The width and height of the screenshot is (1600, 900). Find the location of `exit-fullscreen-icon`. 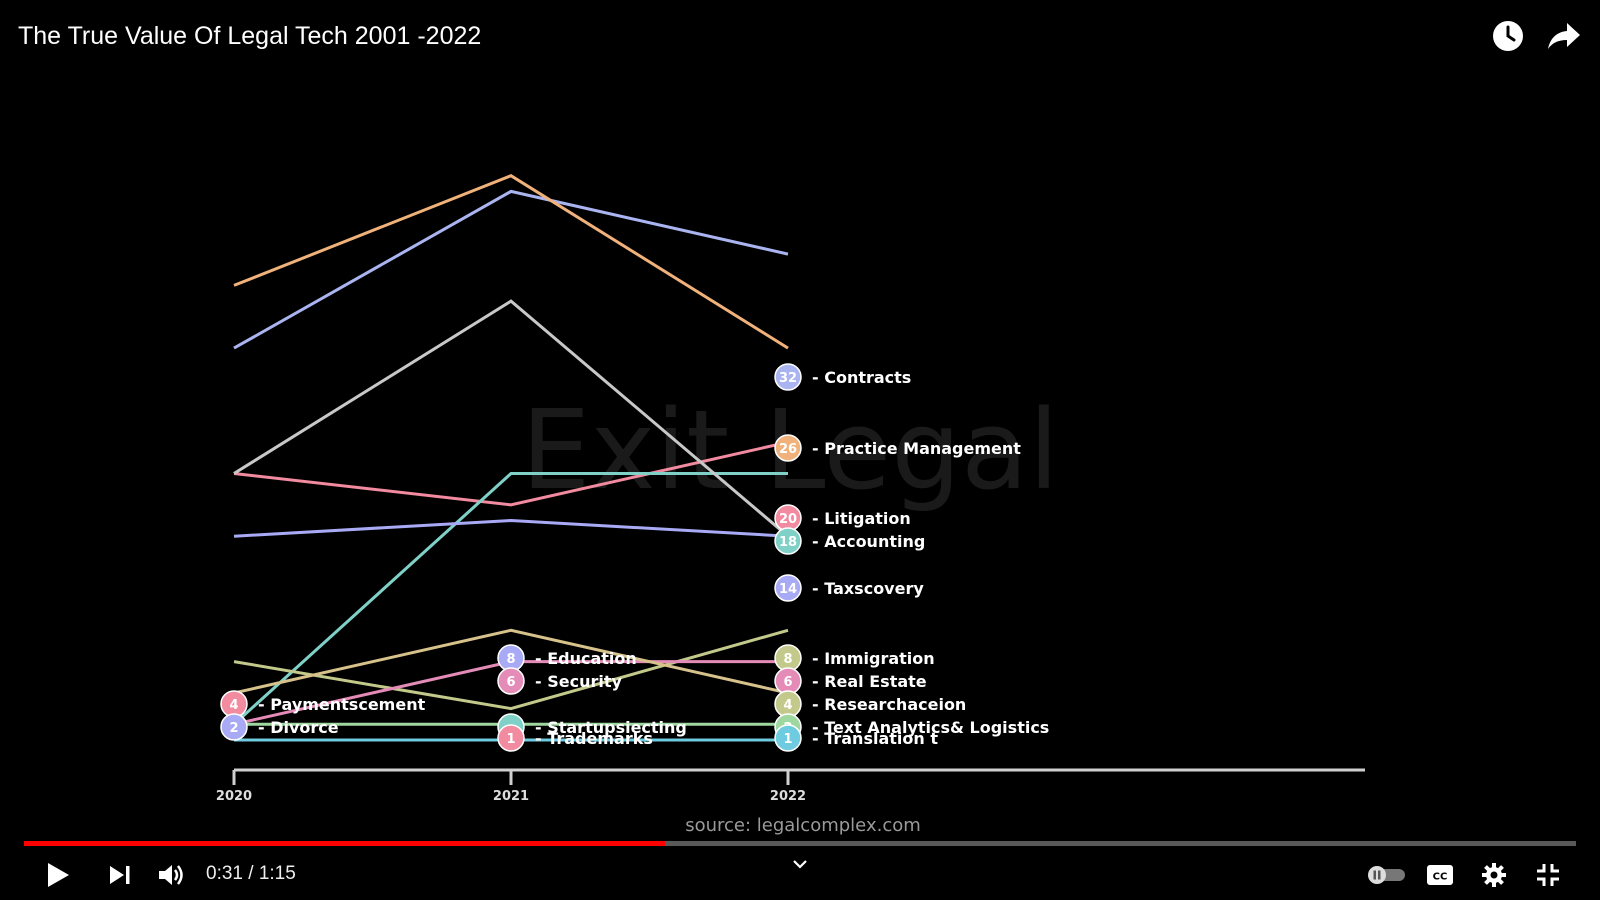

exit-fullscreen-icon is located at coordinates (1548, 875).